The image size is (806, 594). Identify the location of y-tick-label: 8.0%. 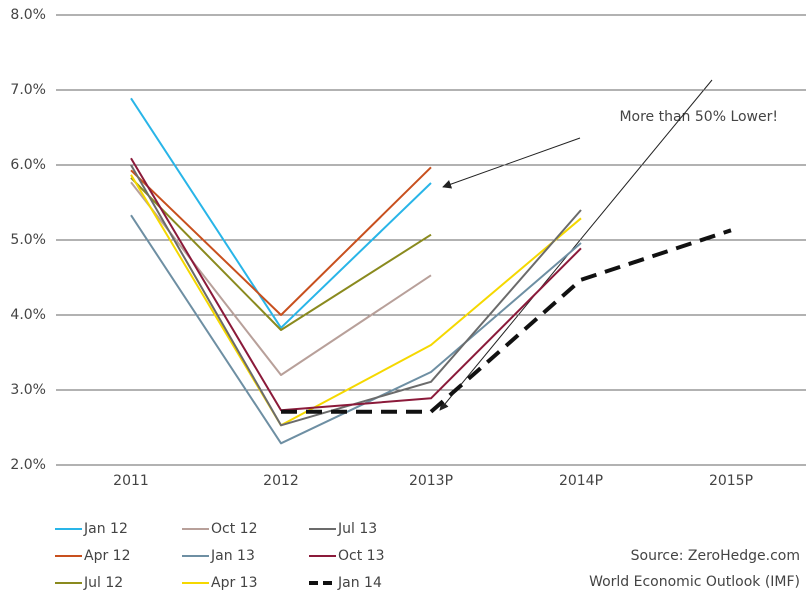
(28, 15).